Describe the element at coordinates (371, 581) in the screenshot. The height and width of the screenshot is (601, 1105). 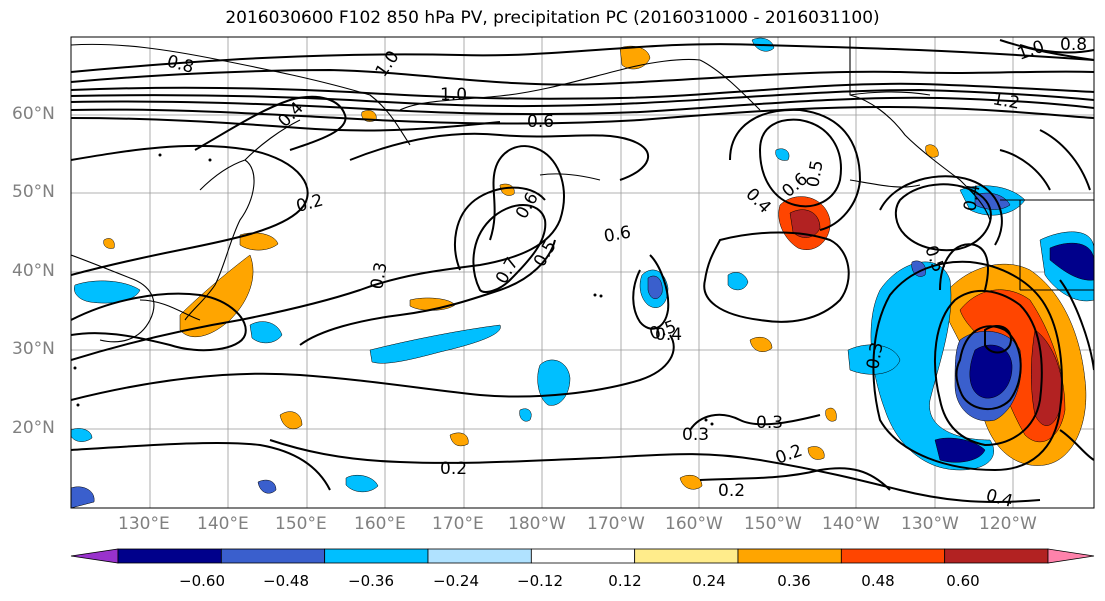
I see `colorbar-tick-label: −0.36` at that location.